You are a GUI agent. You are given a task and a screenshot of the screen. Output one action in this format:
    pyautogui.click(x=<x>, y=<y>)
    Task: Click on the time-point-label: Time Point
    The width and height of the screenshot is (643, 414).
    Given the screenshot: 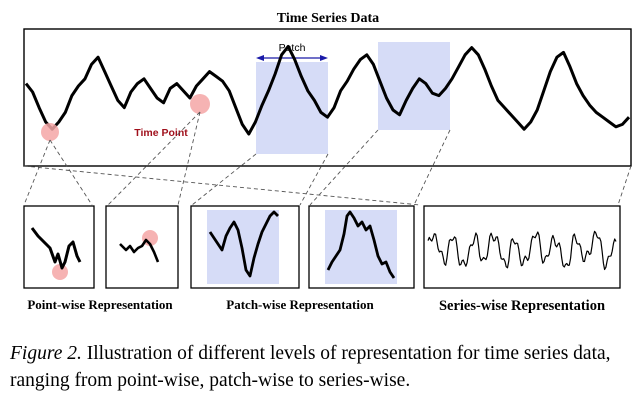 What is the action you would take?
    pyautogui.click(x=161, y=133)
    